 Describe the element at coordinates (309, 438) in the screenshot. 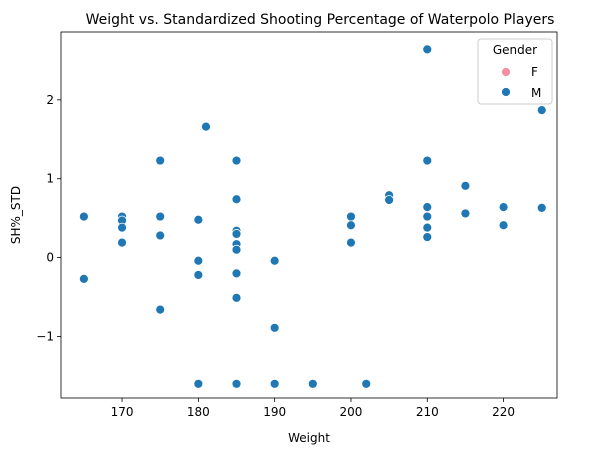

I see `x-axis-label: Weight` at that location.